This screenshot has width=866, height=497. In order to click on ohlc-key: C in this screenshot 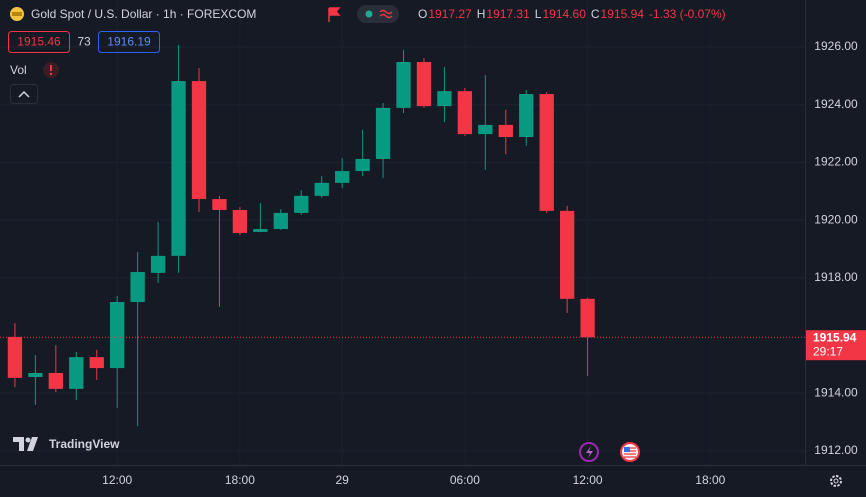, I will do `click(595, 14)`.